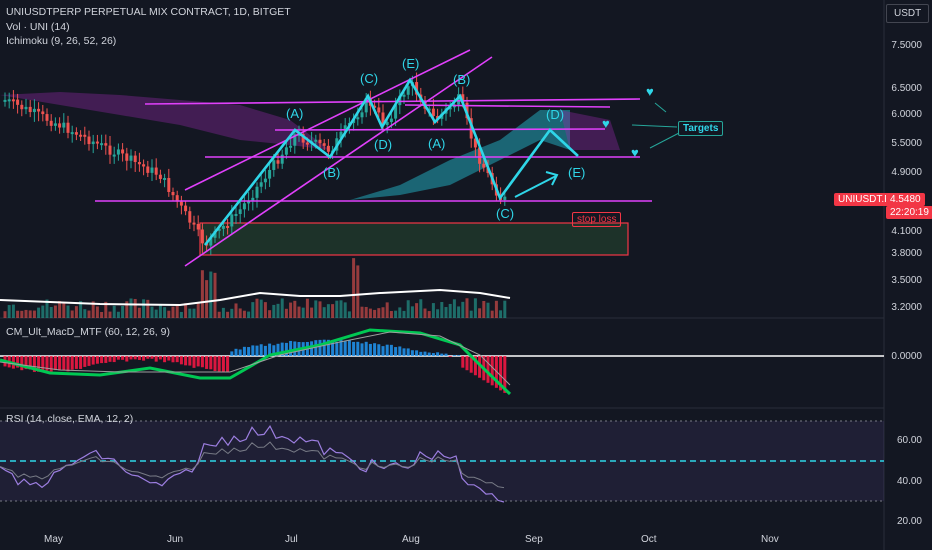  What do you see at coordinates (650, 91) in the screenshot?
I see `target-heart-icon: ♥` at bounding box center [650, 91].